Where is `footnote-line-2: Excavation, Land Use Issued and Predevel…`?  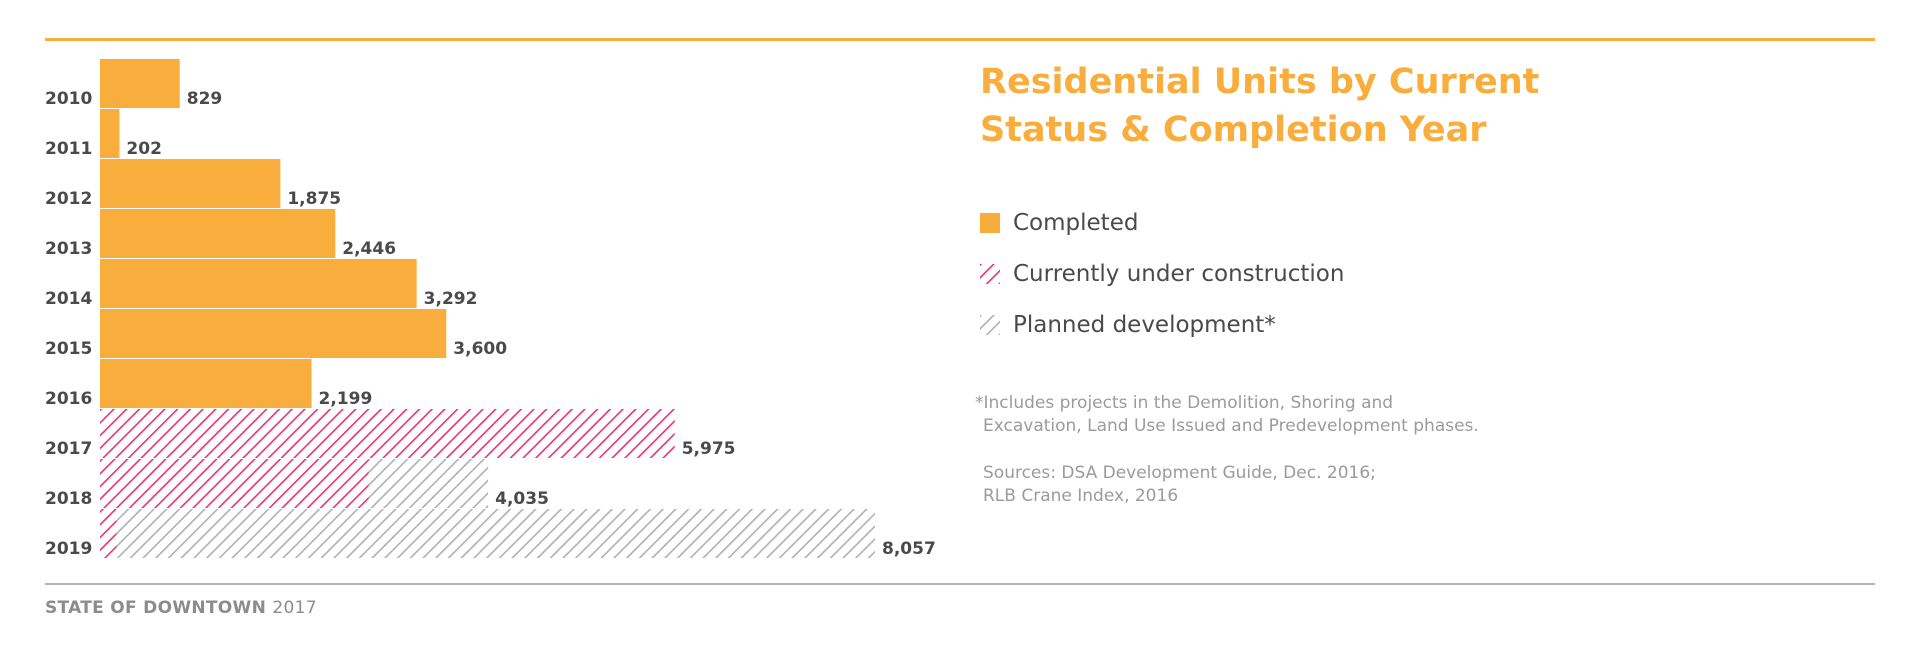
footnote-line-2: Excavation, Land Use Issued and Predevel… is located at coordinates (1231, 426).